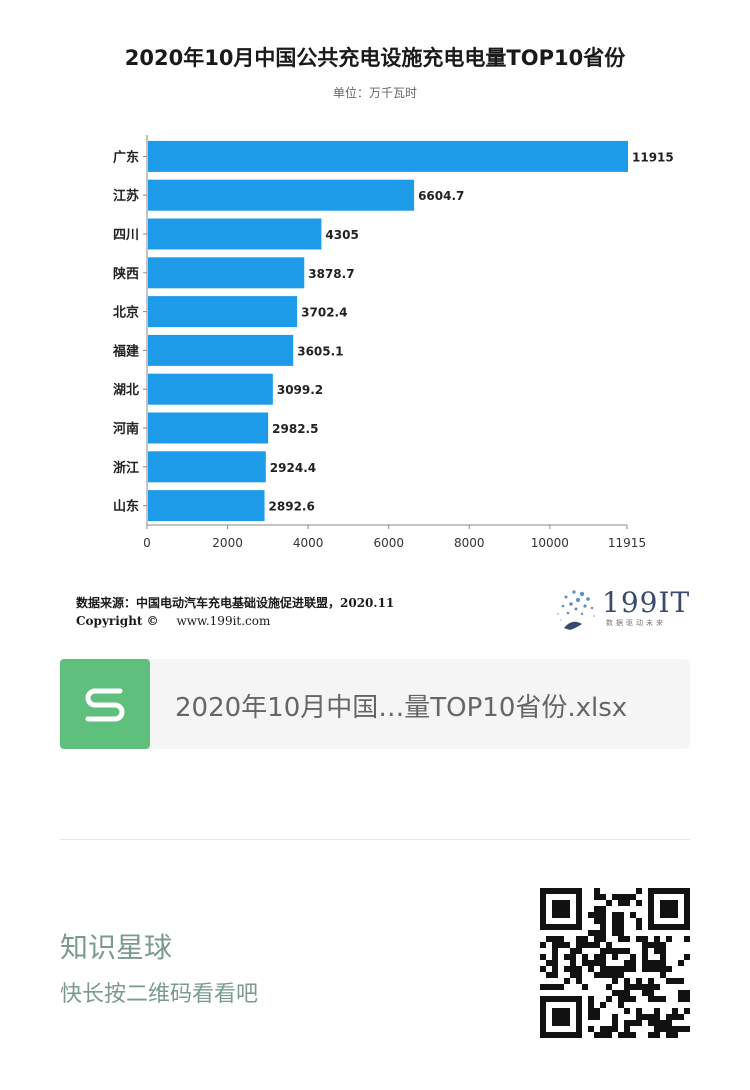  I want to click on value-label: 3702.4, so click(324, 313).